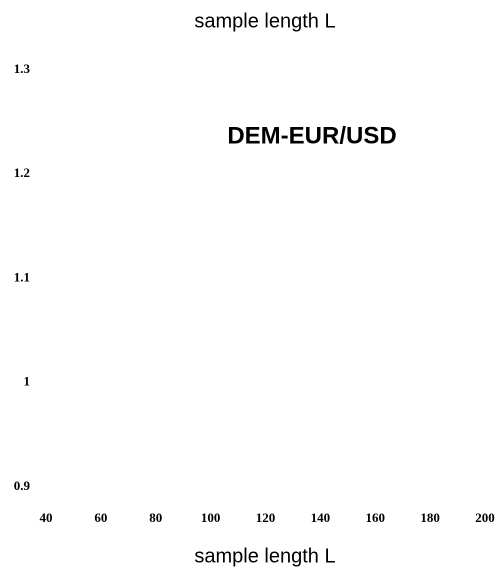 Image resolution: width=498 pixels, height=575 pixels. What do you see at coordinates (266, 517) in the screenshot?
I see `x-tick-label: 120` at bounding box center [266, 517].